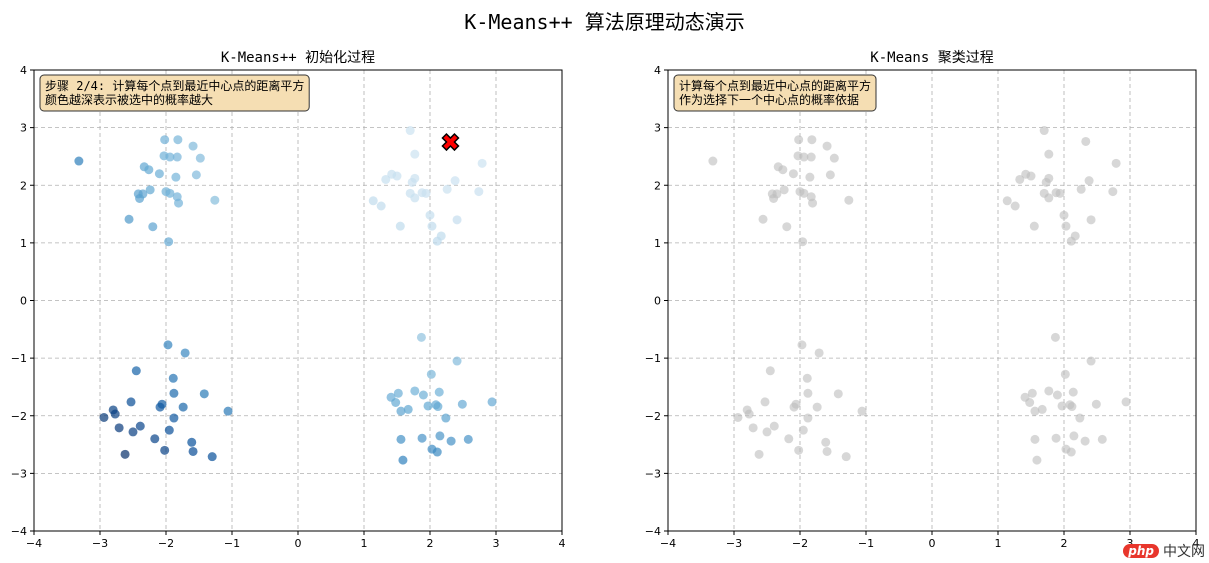  I want to click on x-tick-label: 0, so click(298, 543).